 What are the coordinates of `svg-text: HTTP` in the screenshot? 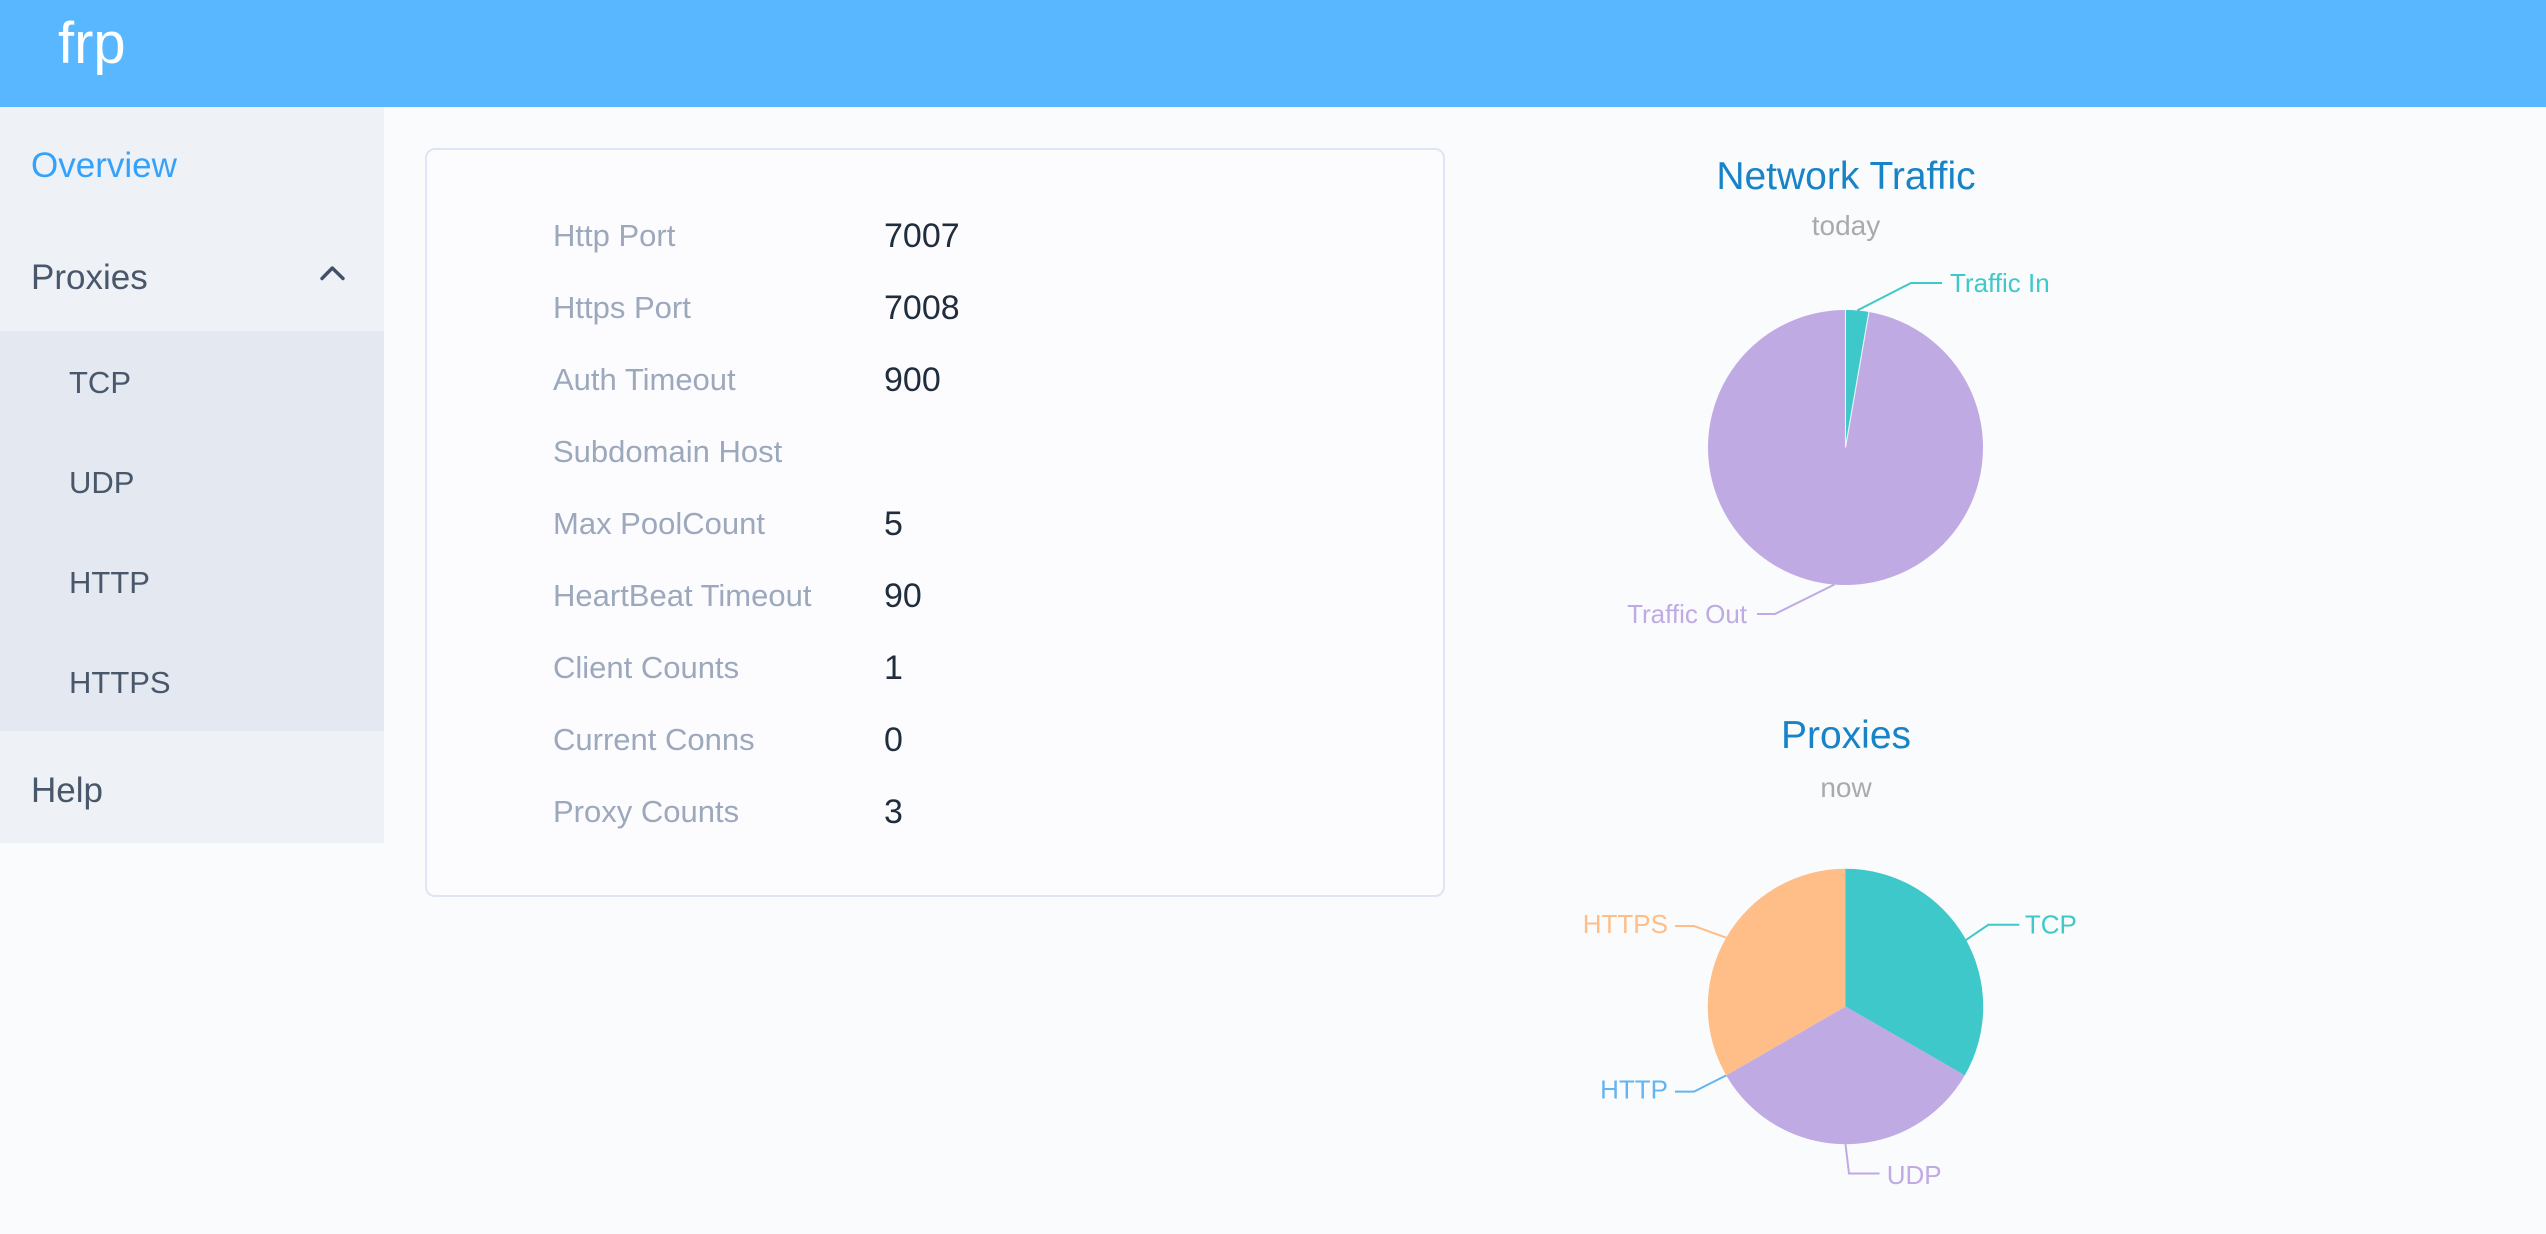 It's located at (1634, 1090).